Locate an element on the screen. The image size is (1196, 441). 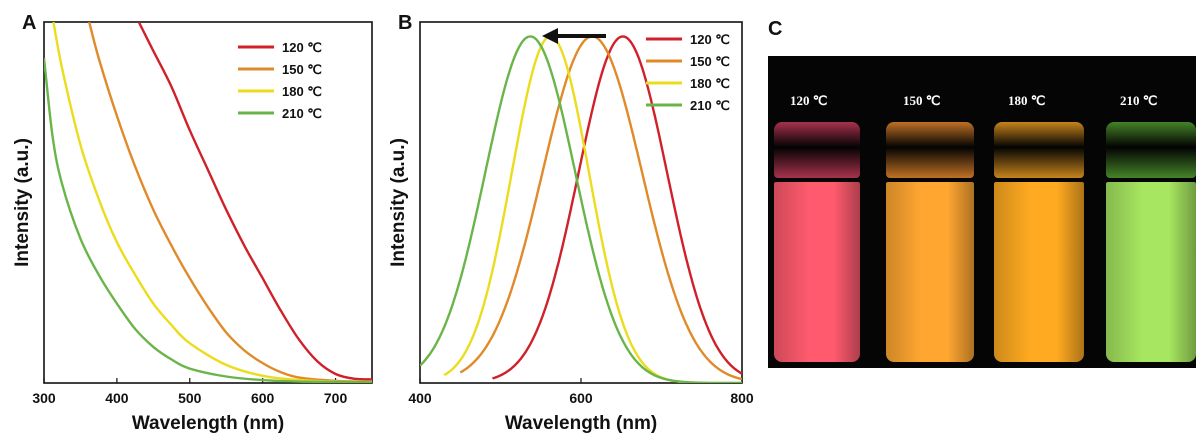
panel-letter-b: B is located at coordinates (405, 23).